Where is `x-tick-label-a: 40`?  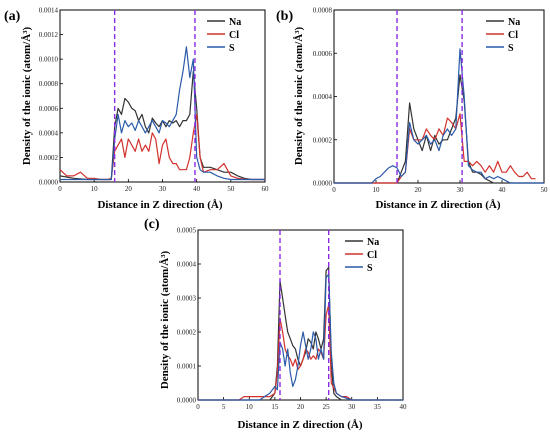 x-tick-label-a: 40 is located at coordinates (197, 189).